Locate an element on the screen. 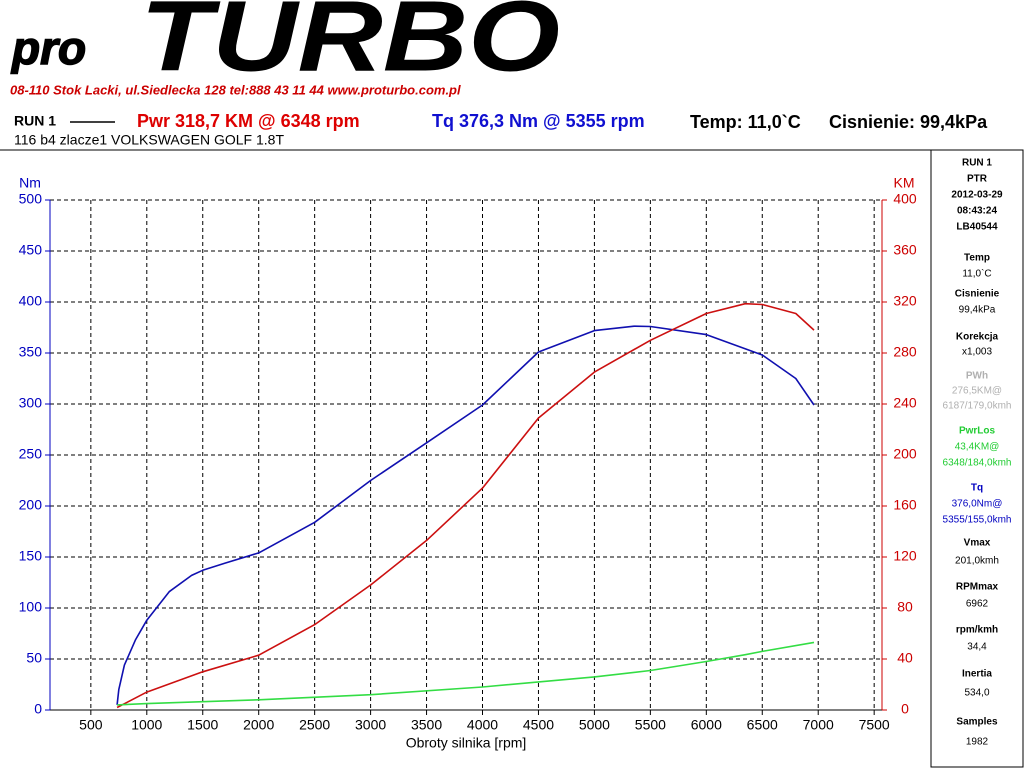 Image resolution: width=1024 pixels, height=768 pixels. run-label: RUN 1 is located at coordinates (35, 121).